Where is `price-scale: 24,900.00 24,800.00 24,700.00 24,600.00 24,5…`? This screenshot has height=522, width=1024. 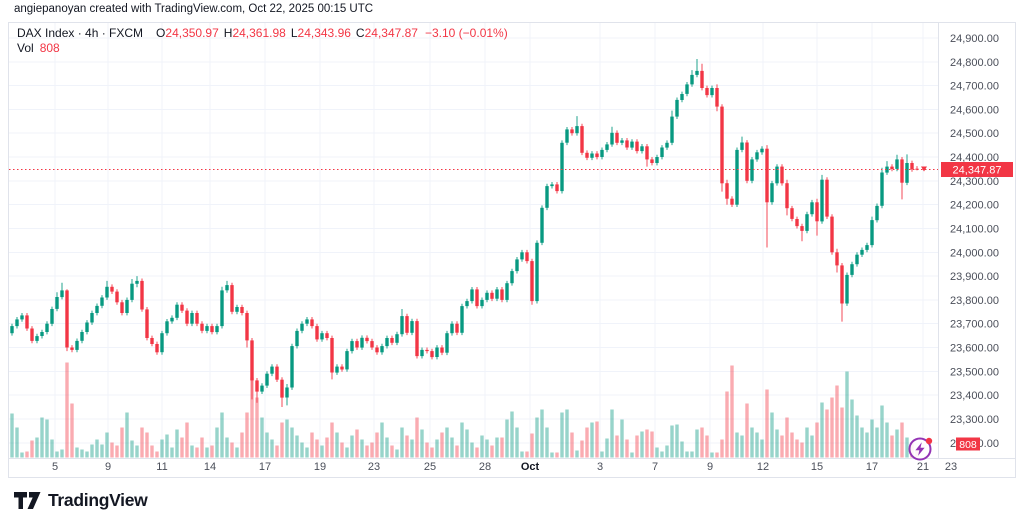 price-scale: 24,900.00 24,800.00 24,700.00 24,600.00 24,5… is located at coordinates (974, 241).